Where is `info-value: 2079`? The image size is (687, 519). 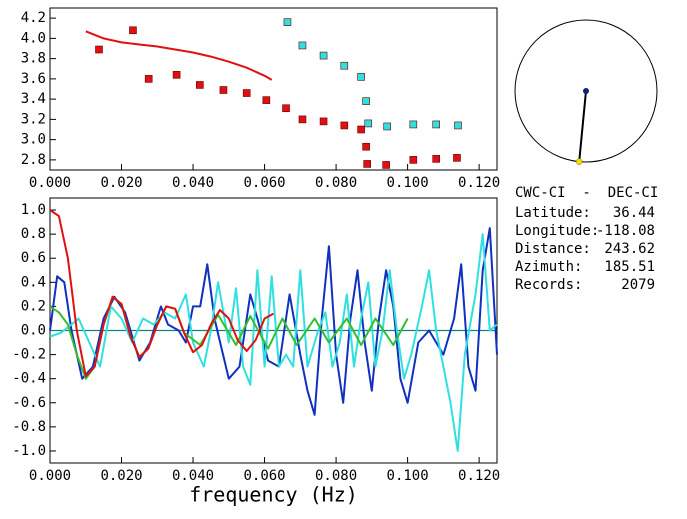 info-value: 2079 is located at coordinates (638, 285).